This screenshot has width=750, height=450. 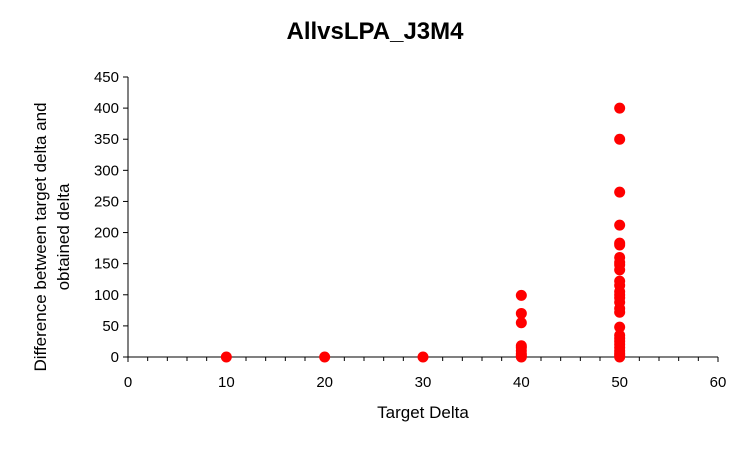 What do you see at coordinates (106, 264) in the screenshot?
I see `y-tick-label: 150` at bounding box center [106, 264].